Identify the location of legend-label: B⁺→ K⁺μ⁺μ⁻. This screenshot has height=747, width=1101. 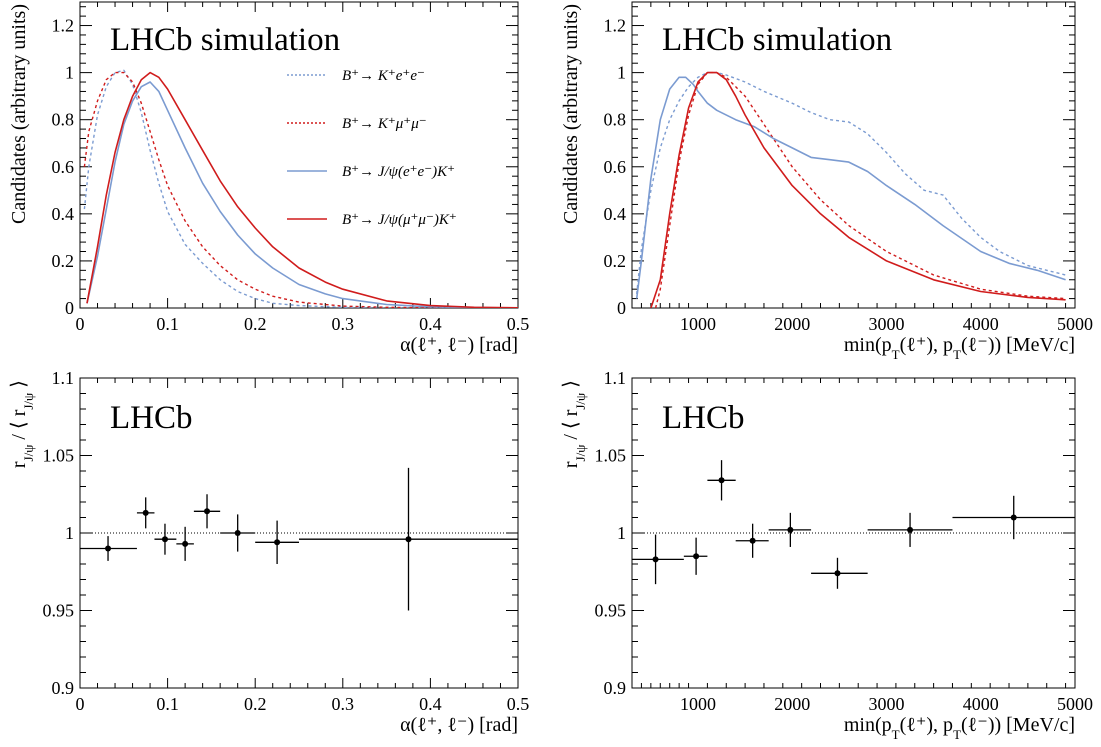
(384, 124).